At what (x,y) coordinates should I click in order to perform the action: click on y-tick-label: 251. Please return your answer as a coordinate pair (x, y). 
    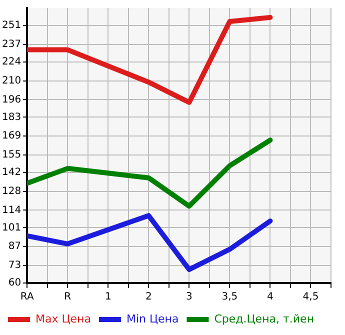
    Looking at the image, I should click on (12, 26).